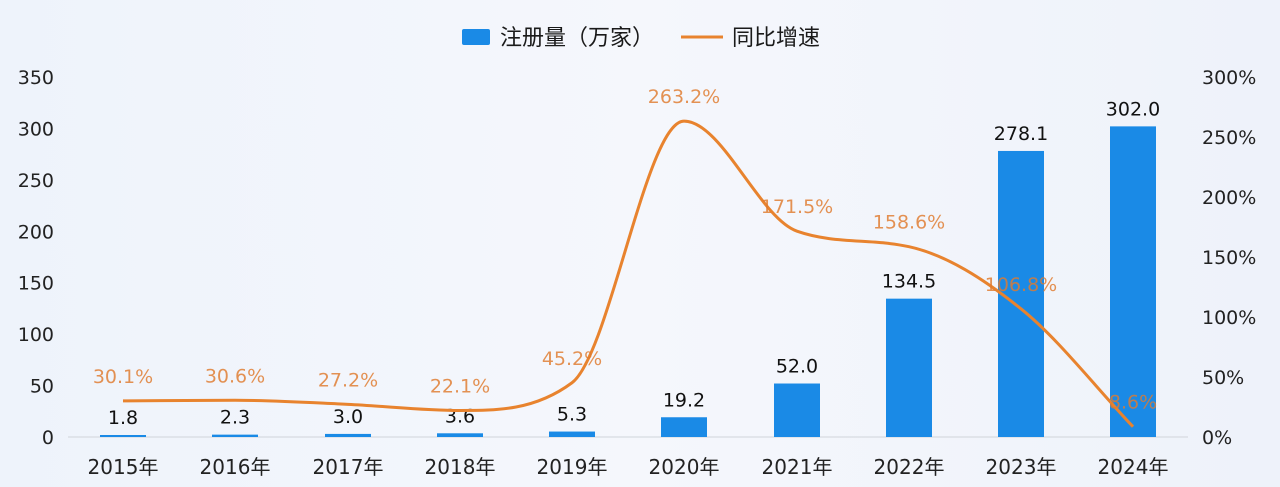  Describe the element at coordinates (1021, 467) in the screenshot. I see `x-tick-label: 2023年` at that location.